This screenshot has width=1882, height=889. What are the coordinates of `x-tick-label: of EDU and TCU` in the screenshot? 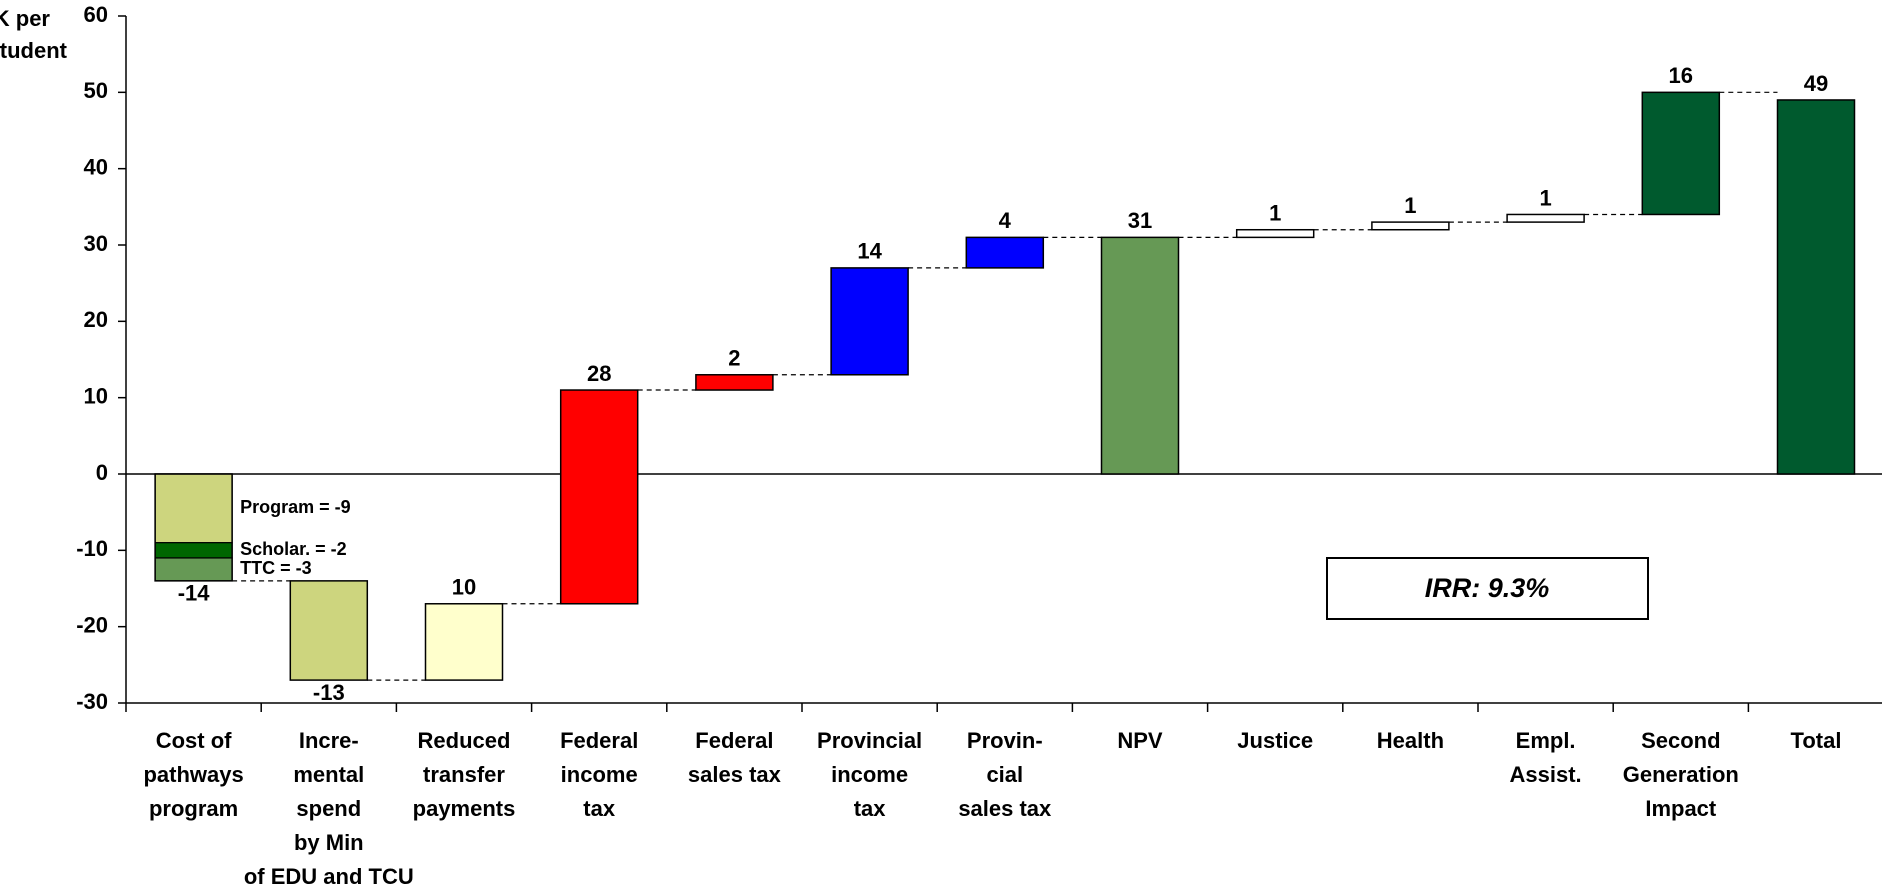 It's located at (329, 876).